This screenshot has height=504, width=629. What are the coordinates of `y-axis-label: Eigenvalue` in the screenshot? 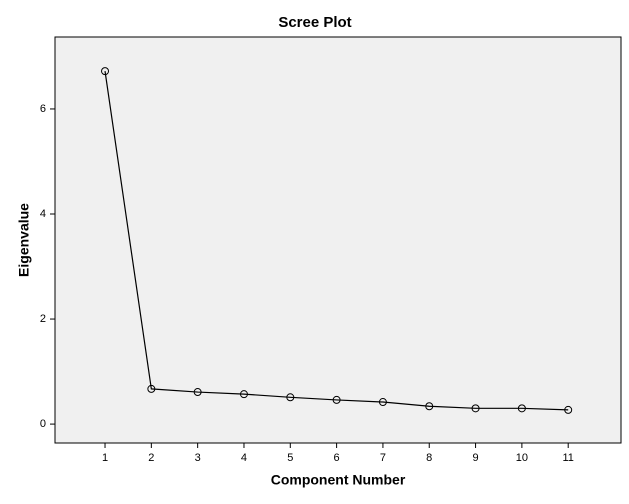 It's located at (24, 240).